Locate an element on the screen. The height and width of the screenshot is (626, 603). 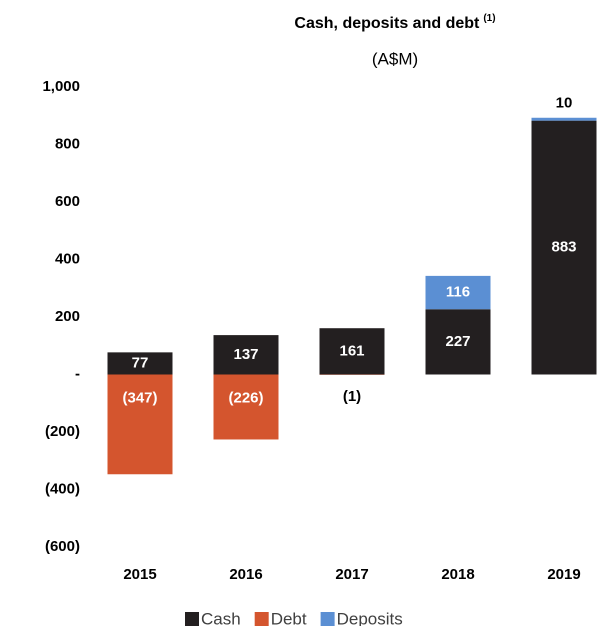
y-tick-label: (200) is located at coordinates (62, 431).